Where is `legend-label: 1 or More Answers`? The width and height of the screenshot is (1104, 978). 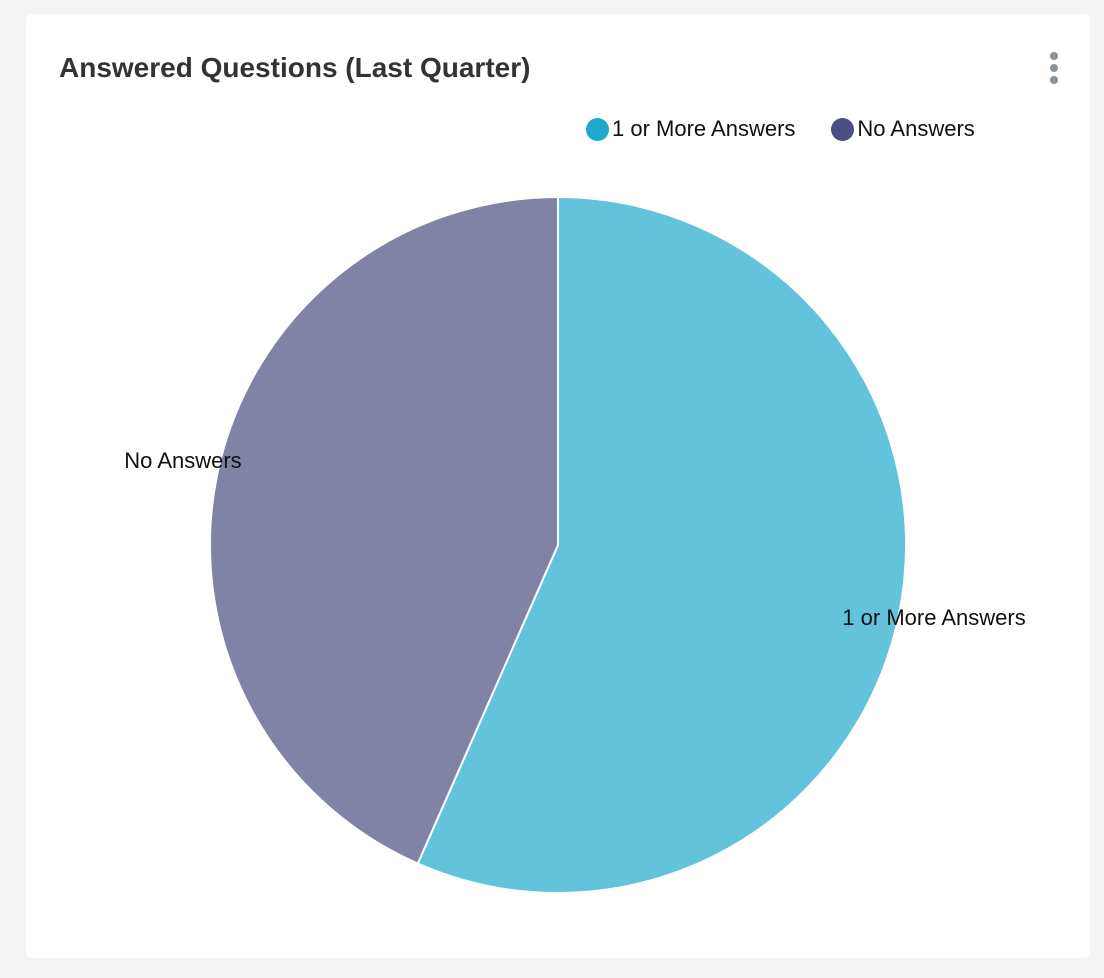
legend-label: 1 or More Answers is located at coordinates (704, 128).